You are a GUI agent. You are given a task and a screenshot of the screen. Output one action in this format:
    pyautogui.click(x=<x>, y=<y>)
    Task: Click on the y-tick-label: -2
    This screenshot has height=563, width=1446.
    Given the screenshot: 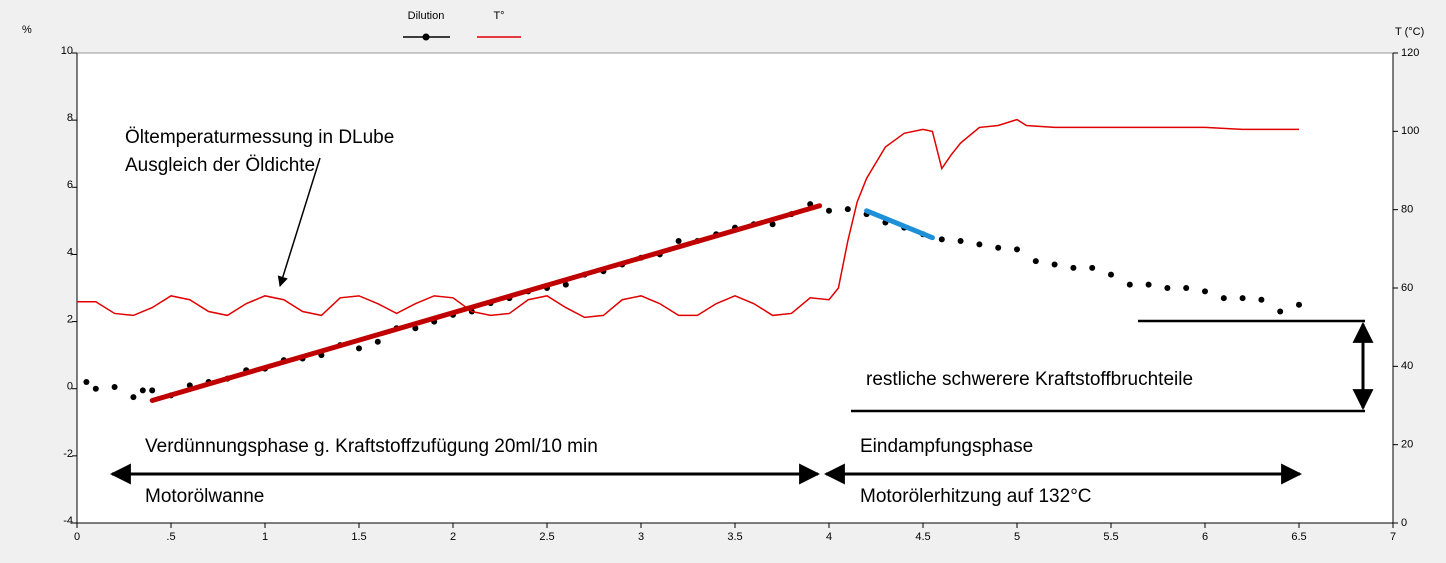 What is the action you would take?
    pyautogui.click(x=68, y=454)
    